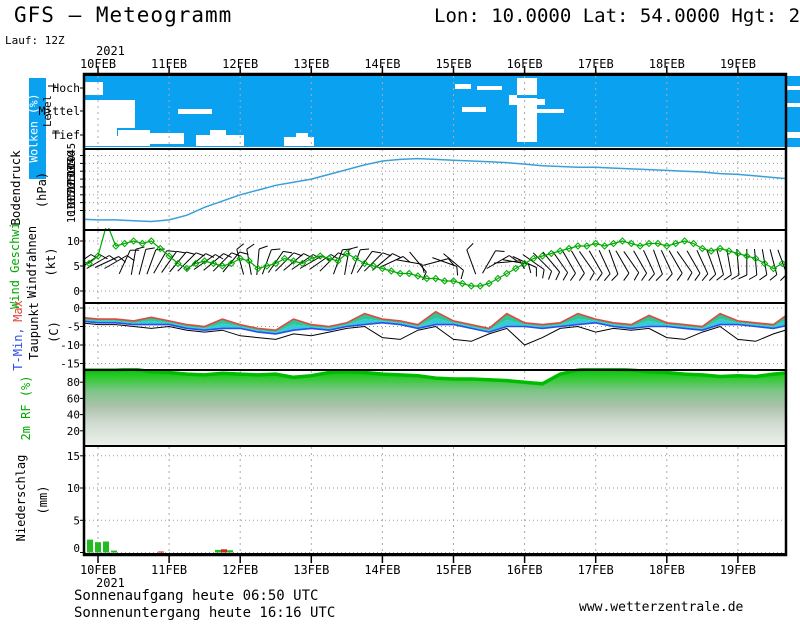  What do you see at coordinates (18, 348) in the screenshot?
I see `panel-title-3: T-Min,` at bounding box center [18, 348].